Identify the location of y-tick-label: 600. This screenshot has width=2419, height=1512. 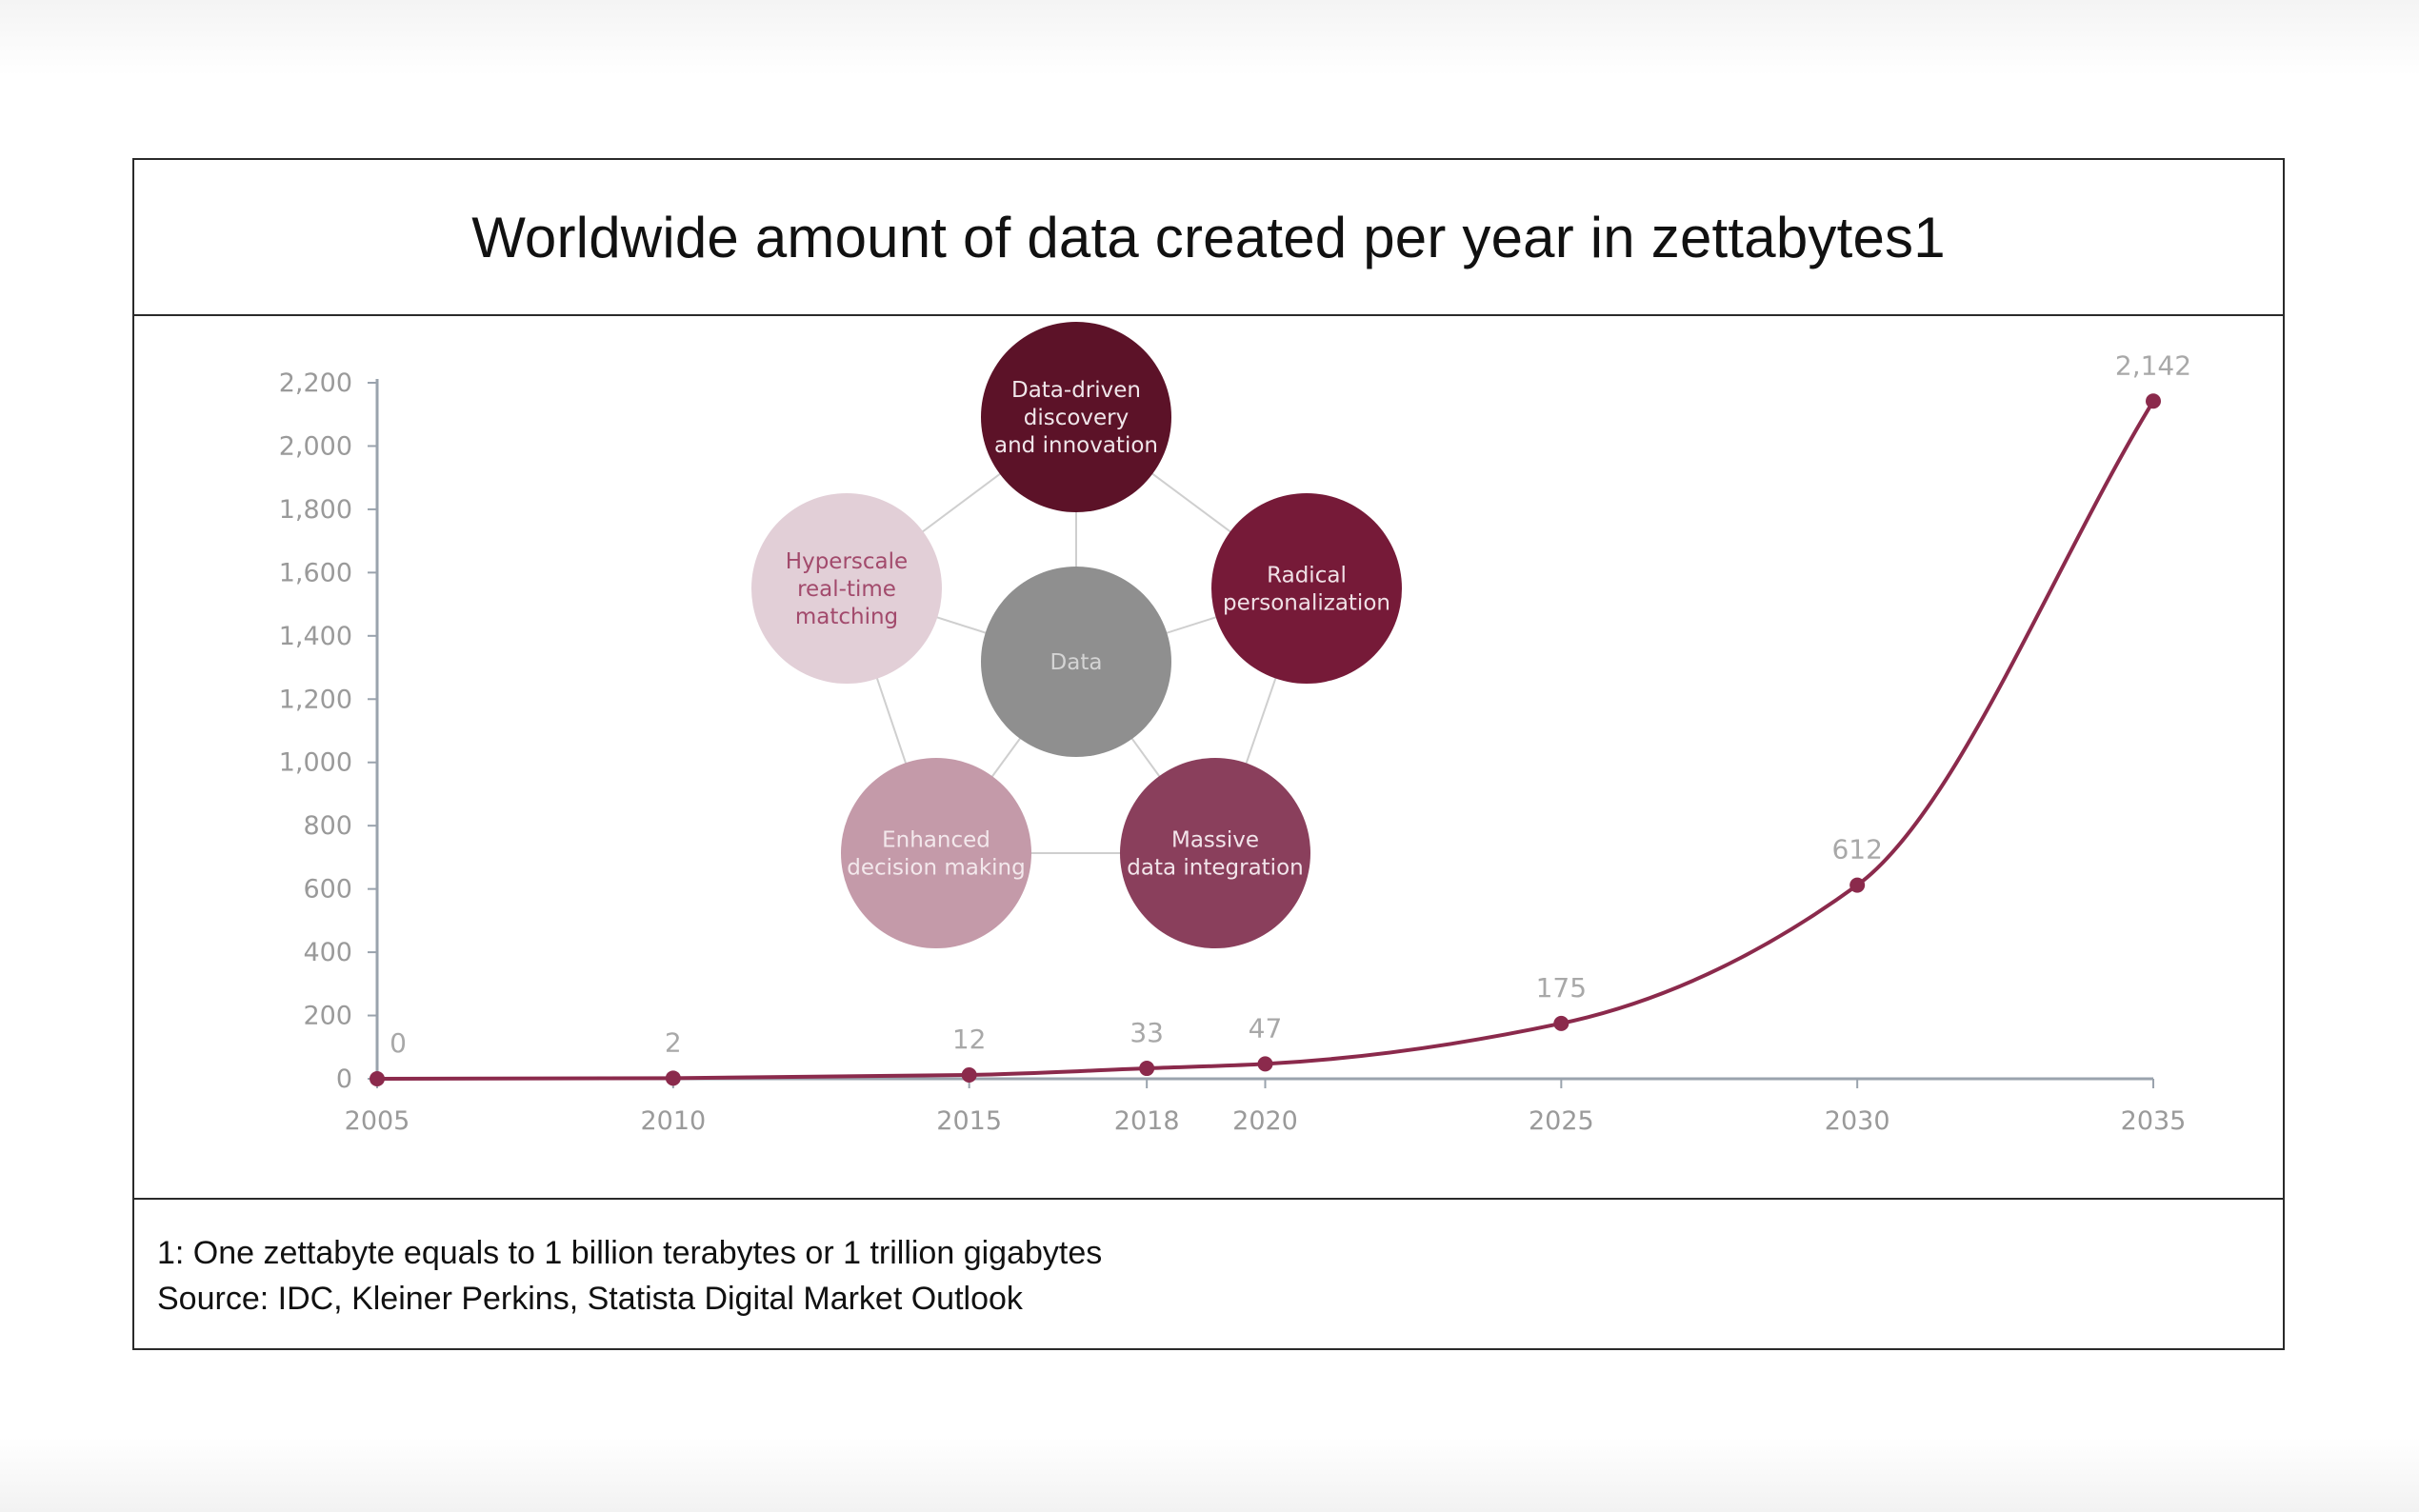
(327, 890).